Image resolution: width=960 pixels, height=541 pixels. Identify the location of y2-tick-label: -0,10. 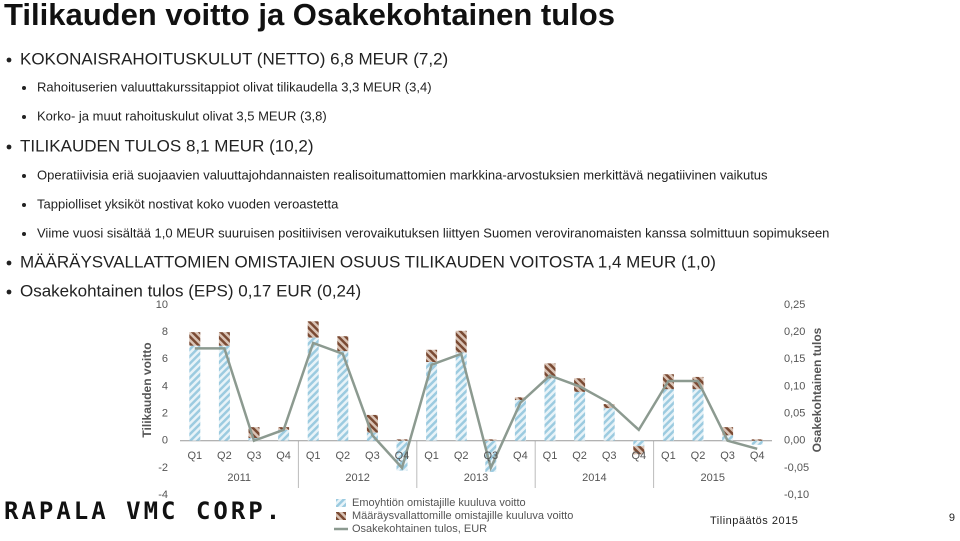
(796, 495).